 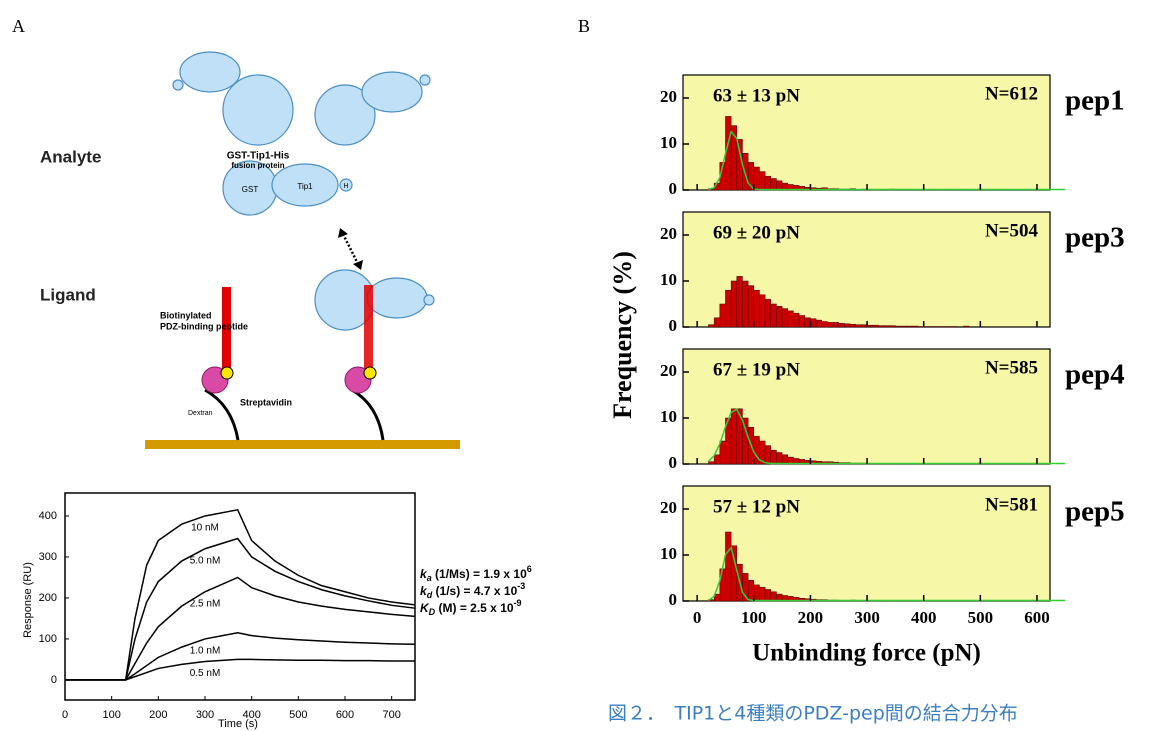 I want to click on rate-constant: KD (M) = 2.5 x 10-9, so click(x=471, y=607).